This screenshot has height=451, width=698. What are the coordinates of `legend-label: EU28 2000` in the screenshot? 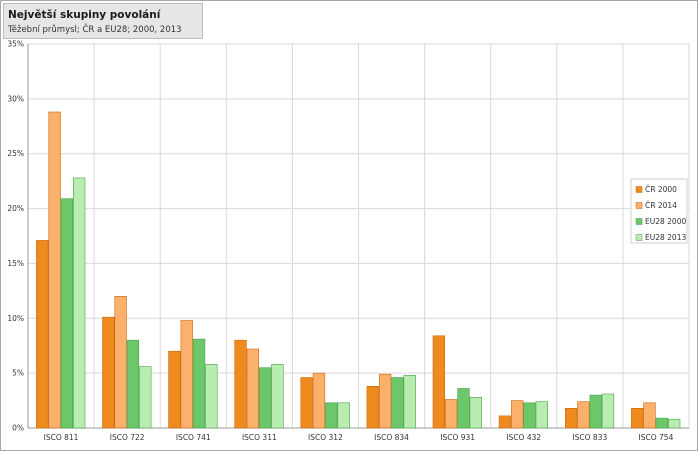 It's located at (665, 221).